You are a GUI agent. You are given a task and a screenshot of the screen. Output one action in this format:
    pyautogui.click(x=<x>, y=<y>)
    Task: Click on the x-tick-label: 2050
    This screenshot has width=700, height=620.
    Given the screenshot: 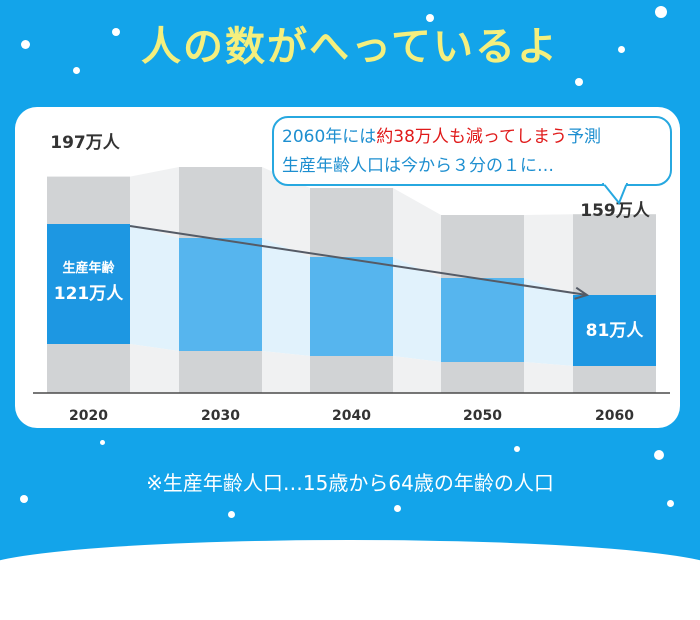 What is the action you would take?
    pyautogui.click(x=482, y=416)
    